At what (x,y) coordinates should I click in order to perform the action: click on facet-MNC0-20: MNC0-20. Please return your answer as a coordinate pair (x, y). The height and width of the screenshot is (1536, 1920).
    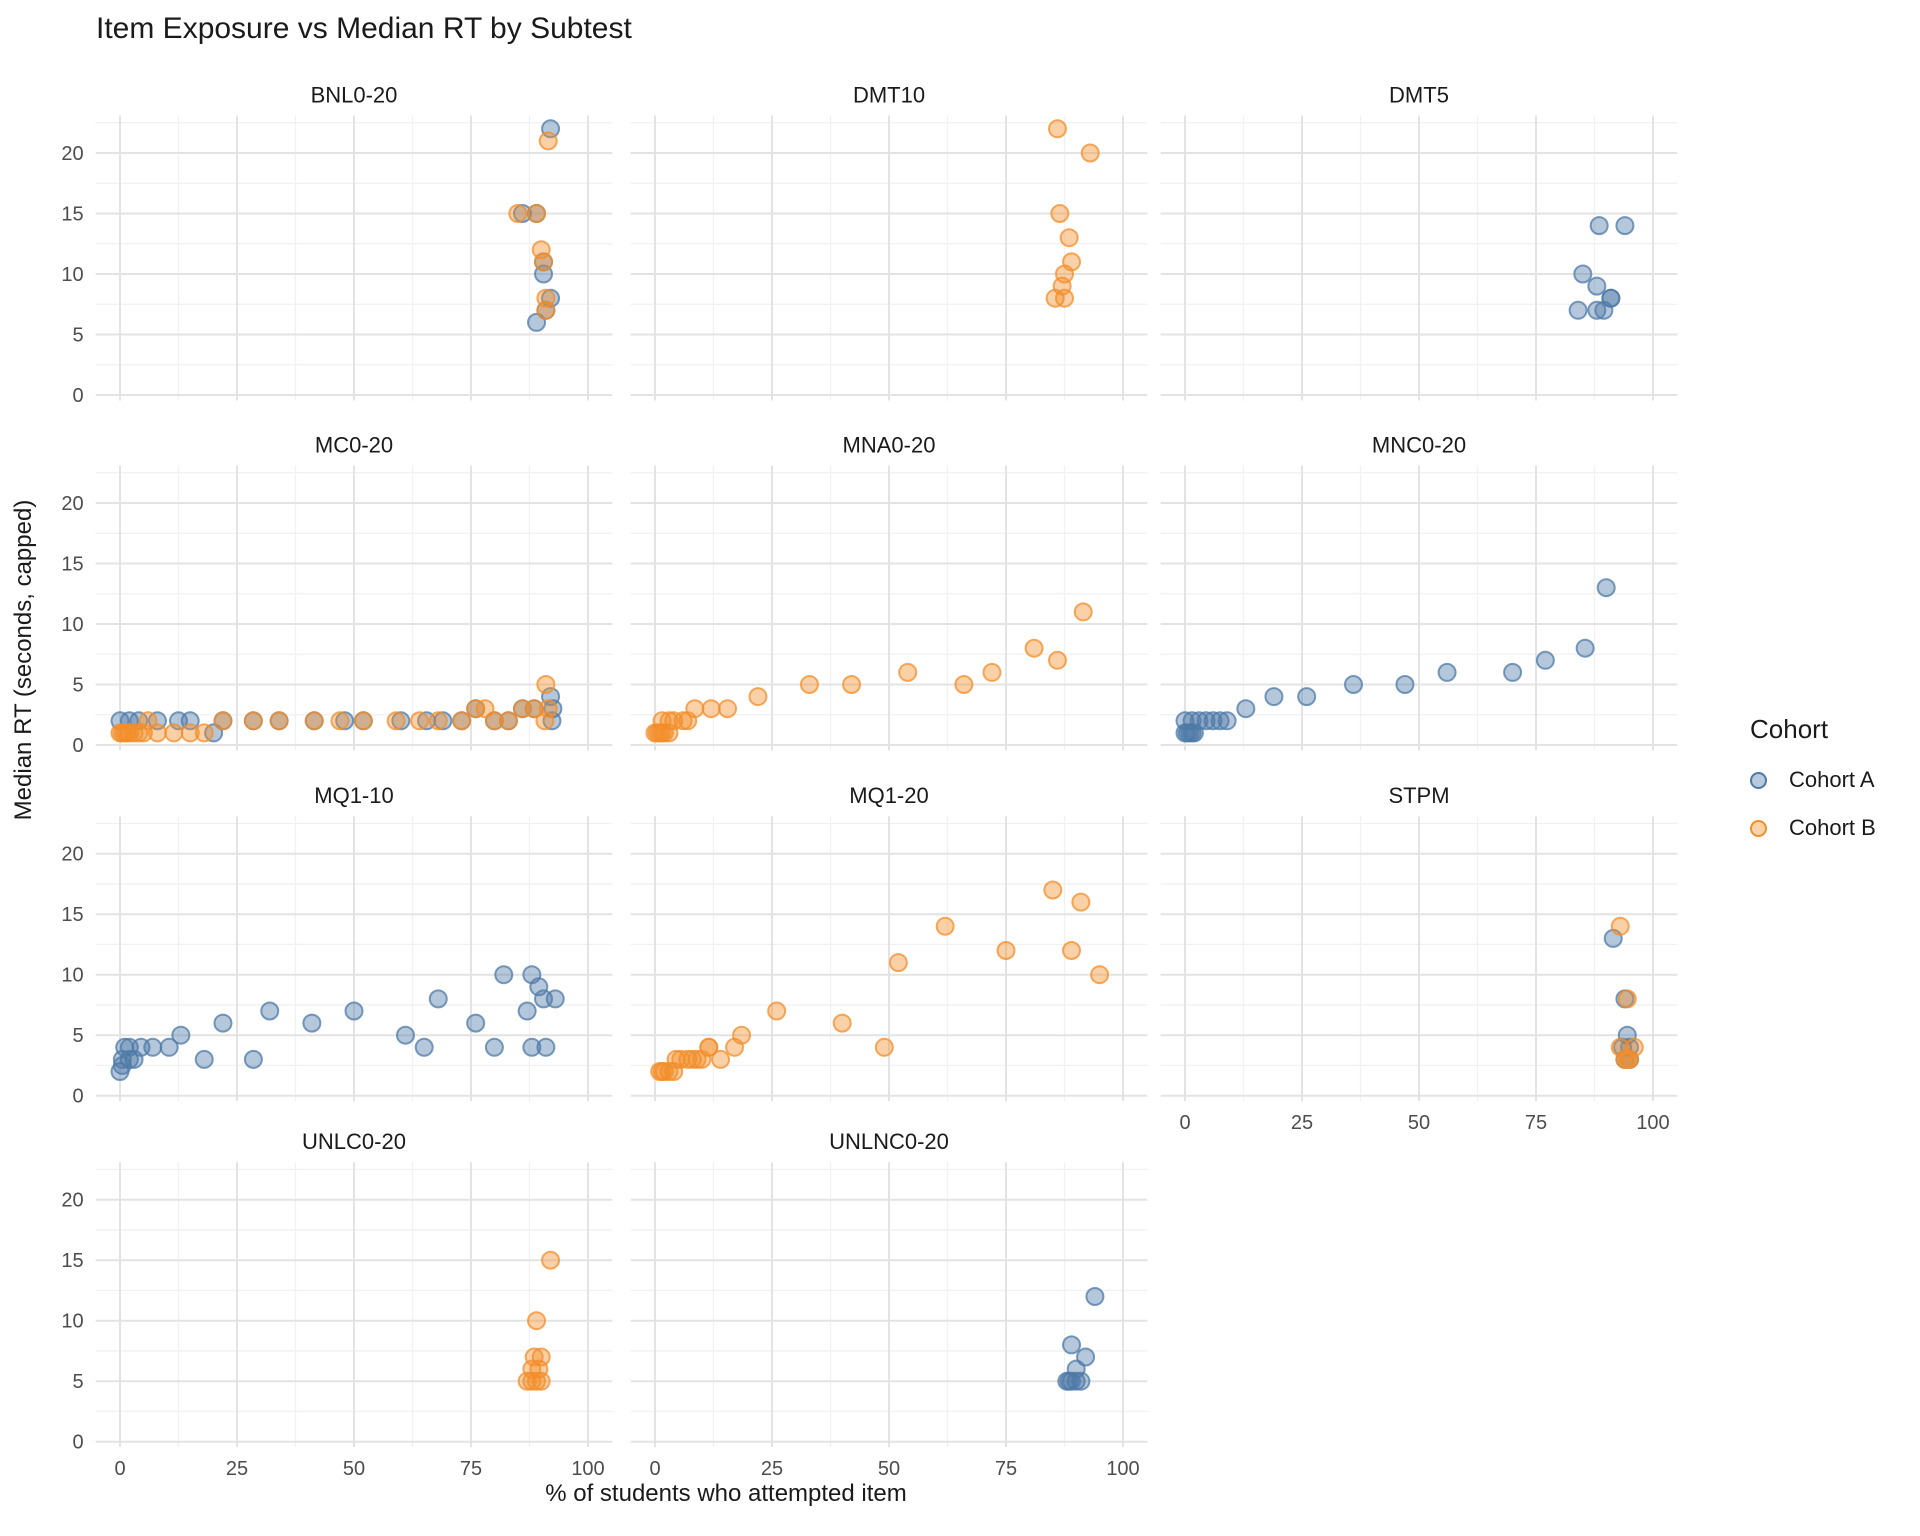
    Looking at the image, I should click on (1419, 591).